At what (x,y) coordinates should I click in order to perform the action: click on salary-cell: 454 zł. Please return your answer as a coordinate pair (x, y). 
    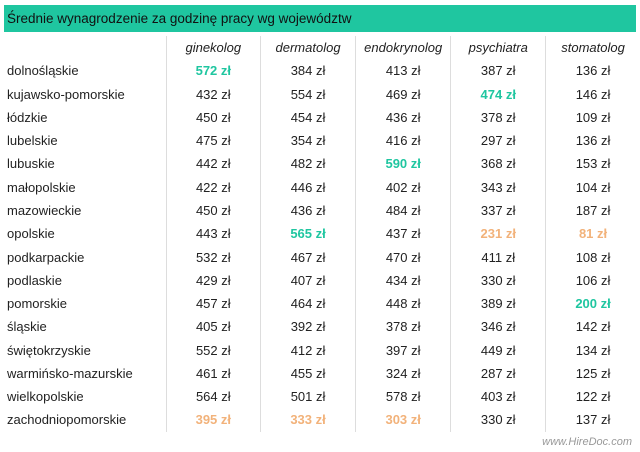
    Looking at the image, I should click on (308, 117).